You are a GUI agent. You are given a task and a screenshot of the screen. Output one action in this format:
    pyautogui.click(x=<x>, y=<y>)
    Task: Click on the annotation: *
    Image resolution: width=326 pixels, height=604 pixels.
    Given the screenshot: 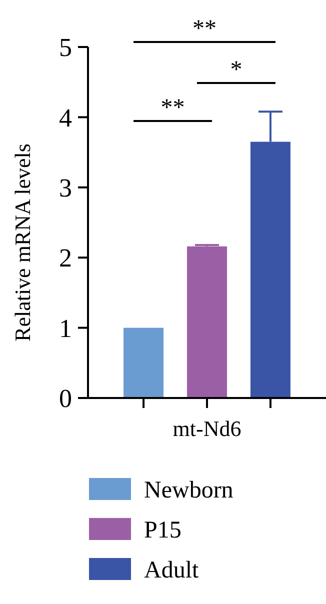 What is the action you would take?
    pyautogui.click(x=236, y=70)
    